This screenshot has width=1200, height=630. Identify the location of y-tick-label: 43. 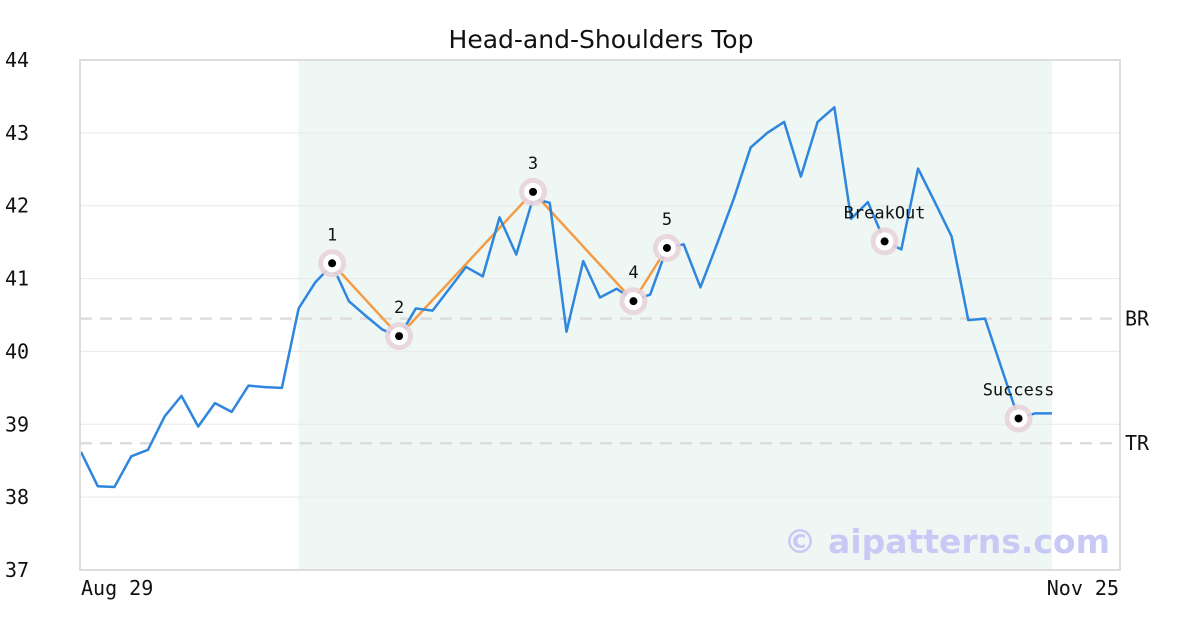
(17, 133).